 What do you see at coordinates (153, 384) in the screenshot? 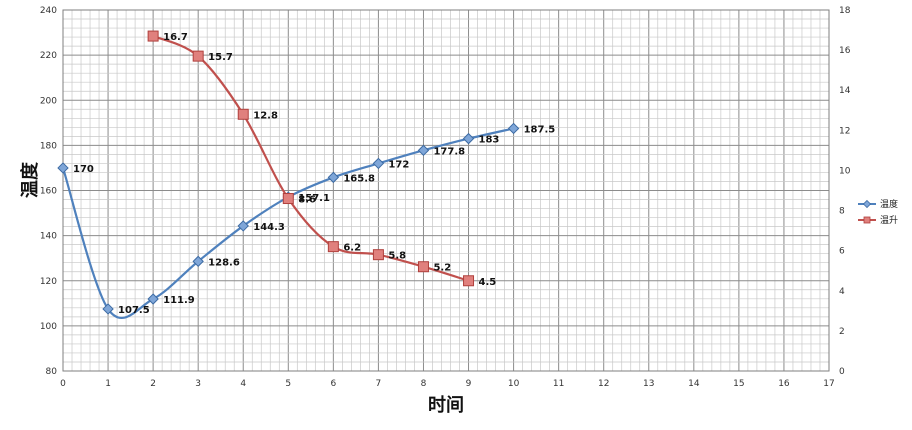
I see `x-tick-label: 2` at bounding box center [153, 384].